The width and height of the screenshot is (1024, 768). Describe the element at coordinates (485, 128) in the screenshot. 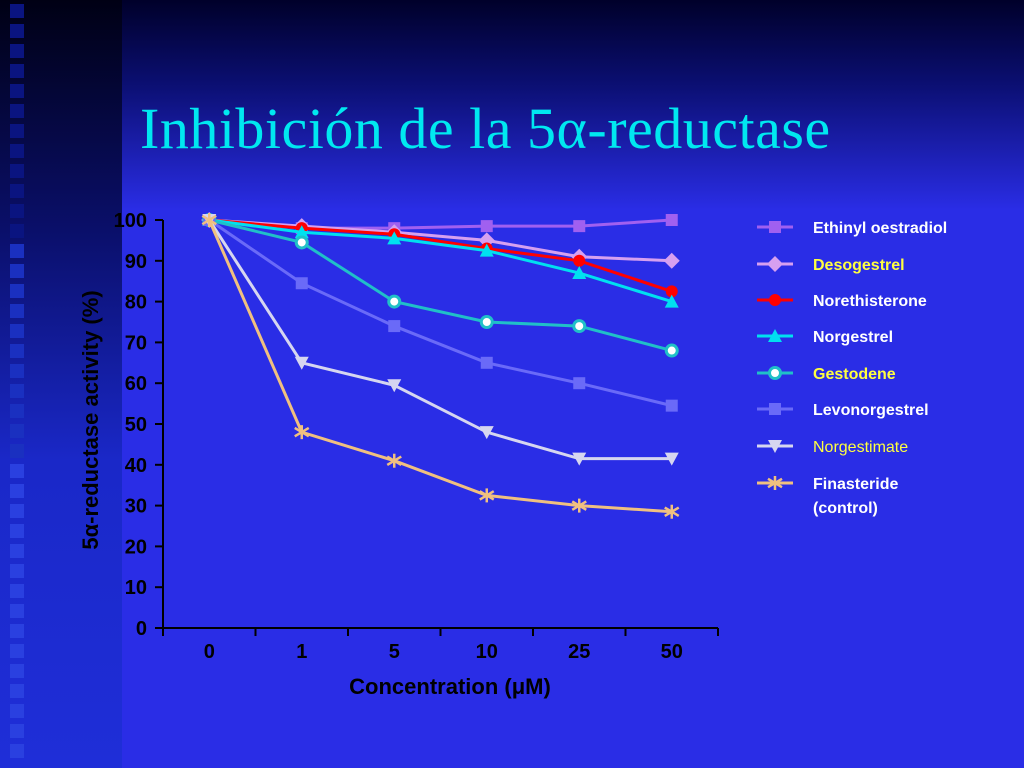

I see `slide-title: Inhibición de la 5α-reductase` at that location.